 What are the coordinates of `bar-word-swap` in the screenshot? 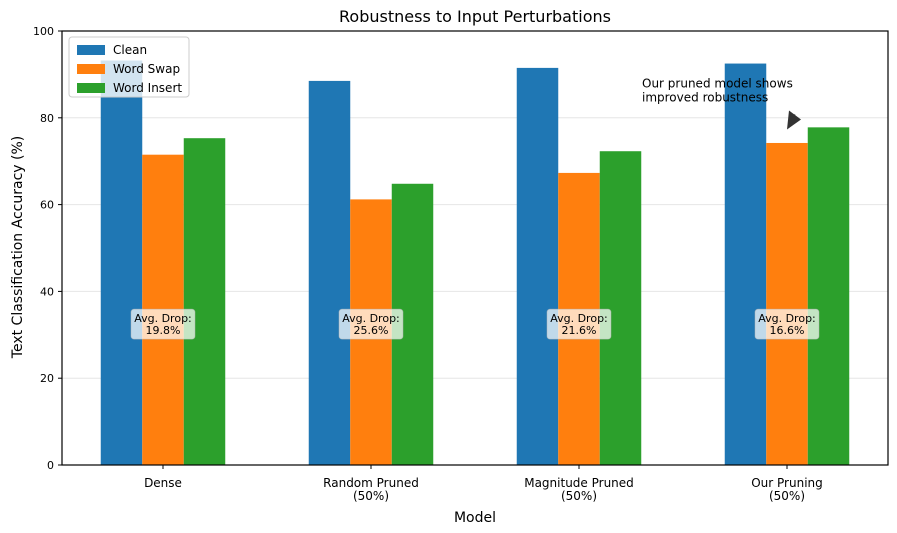 It's located at (787, 304).